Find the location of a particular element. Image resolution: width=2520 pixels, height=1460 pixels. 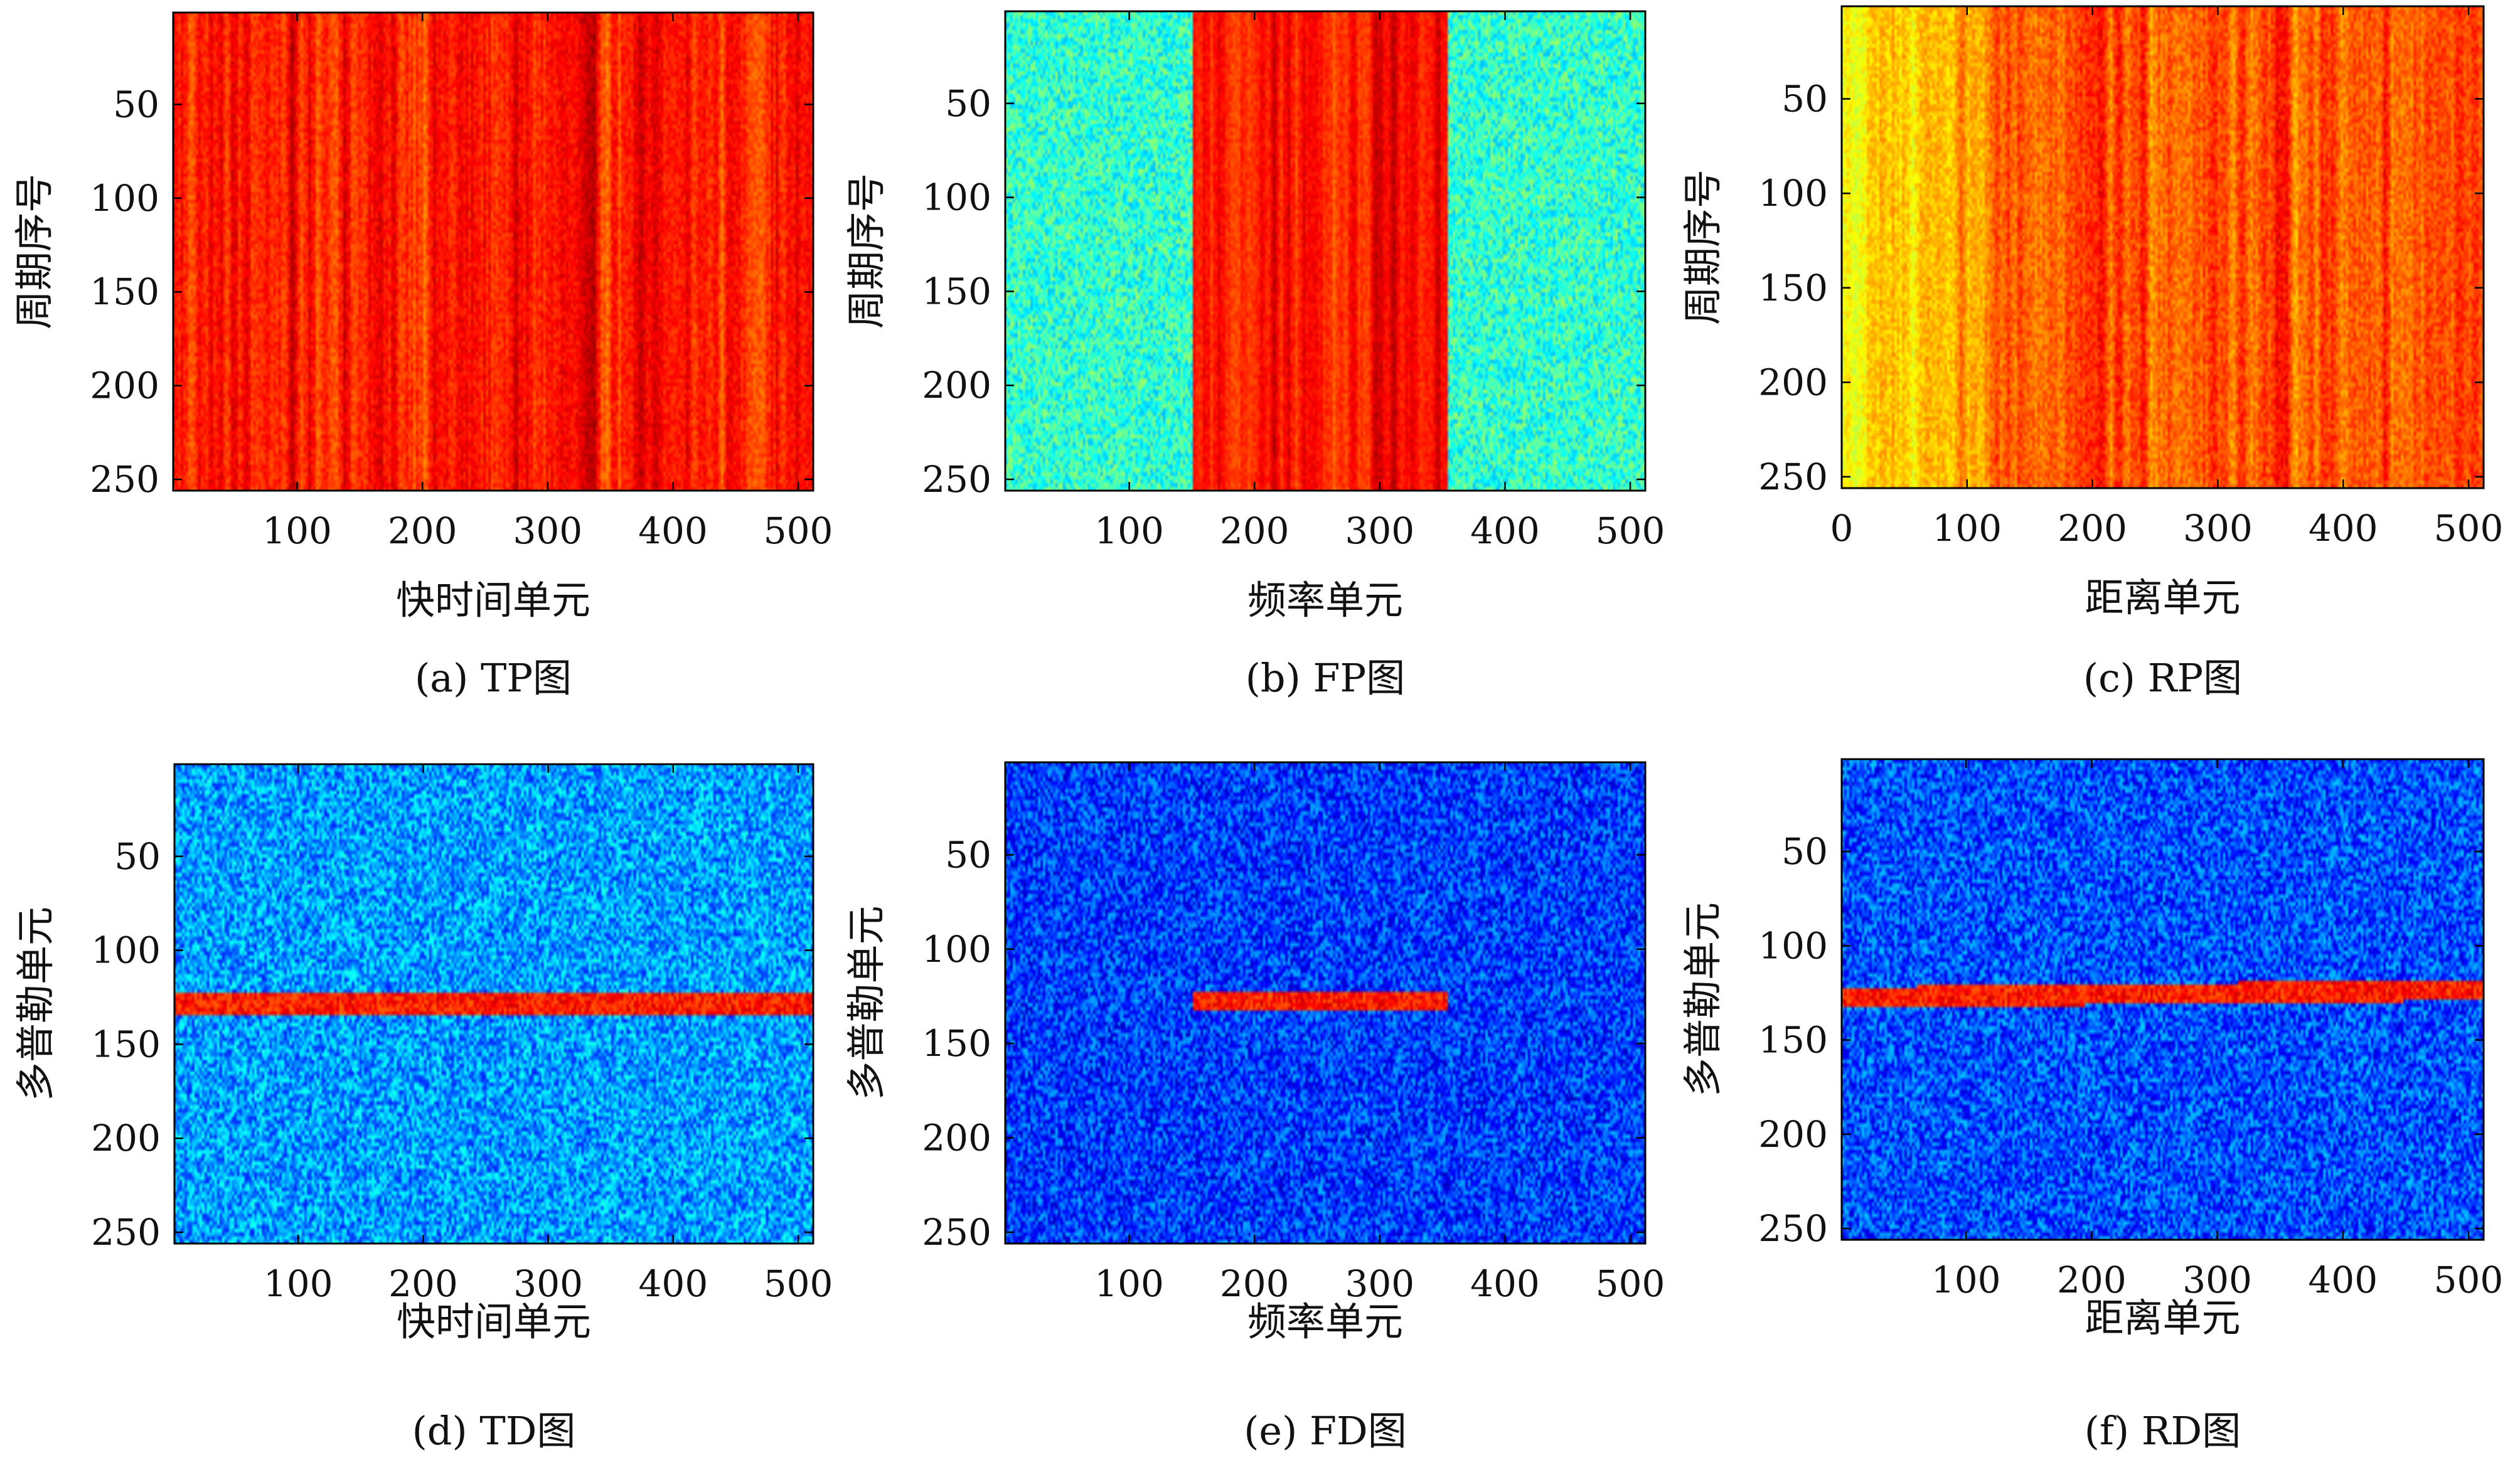

subfigure-caption: (d) TD图 is located at coordinates (494, 1431).